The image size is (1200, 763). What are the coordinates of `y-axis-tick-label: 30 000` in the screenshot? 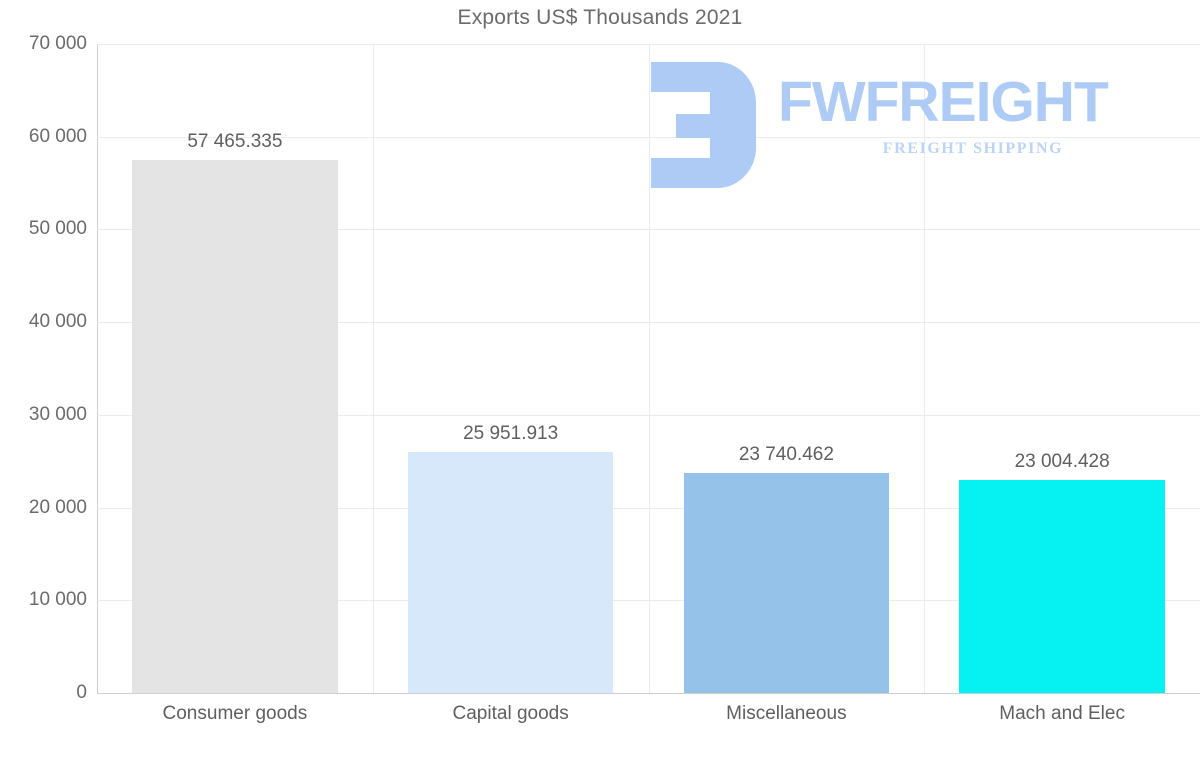 It's located at (57, 414).